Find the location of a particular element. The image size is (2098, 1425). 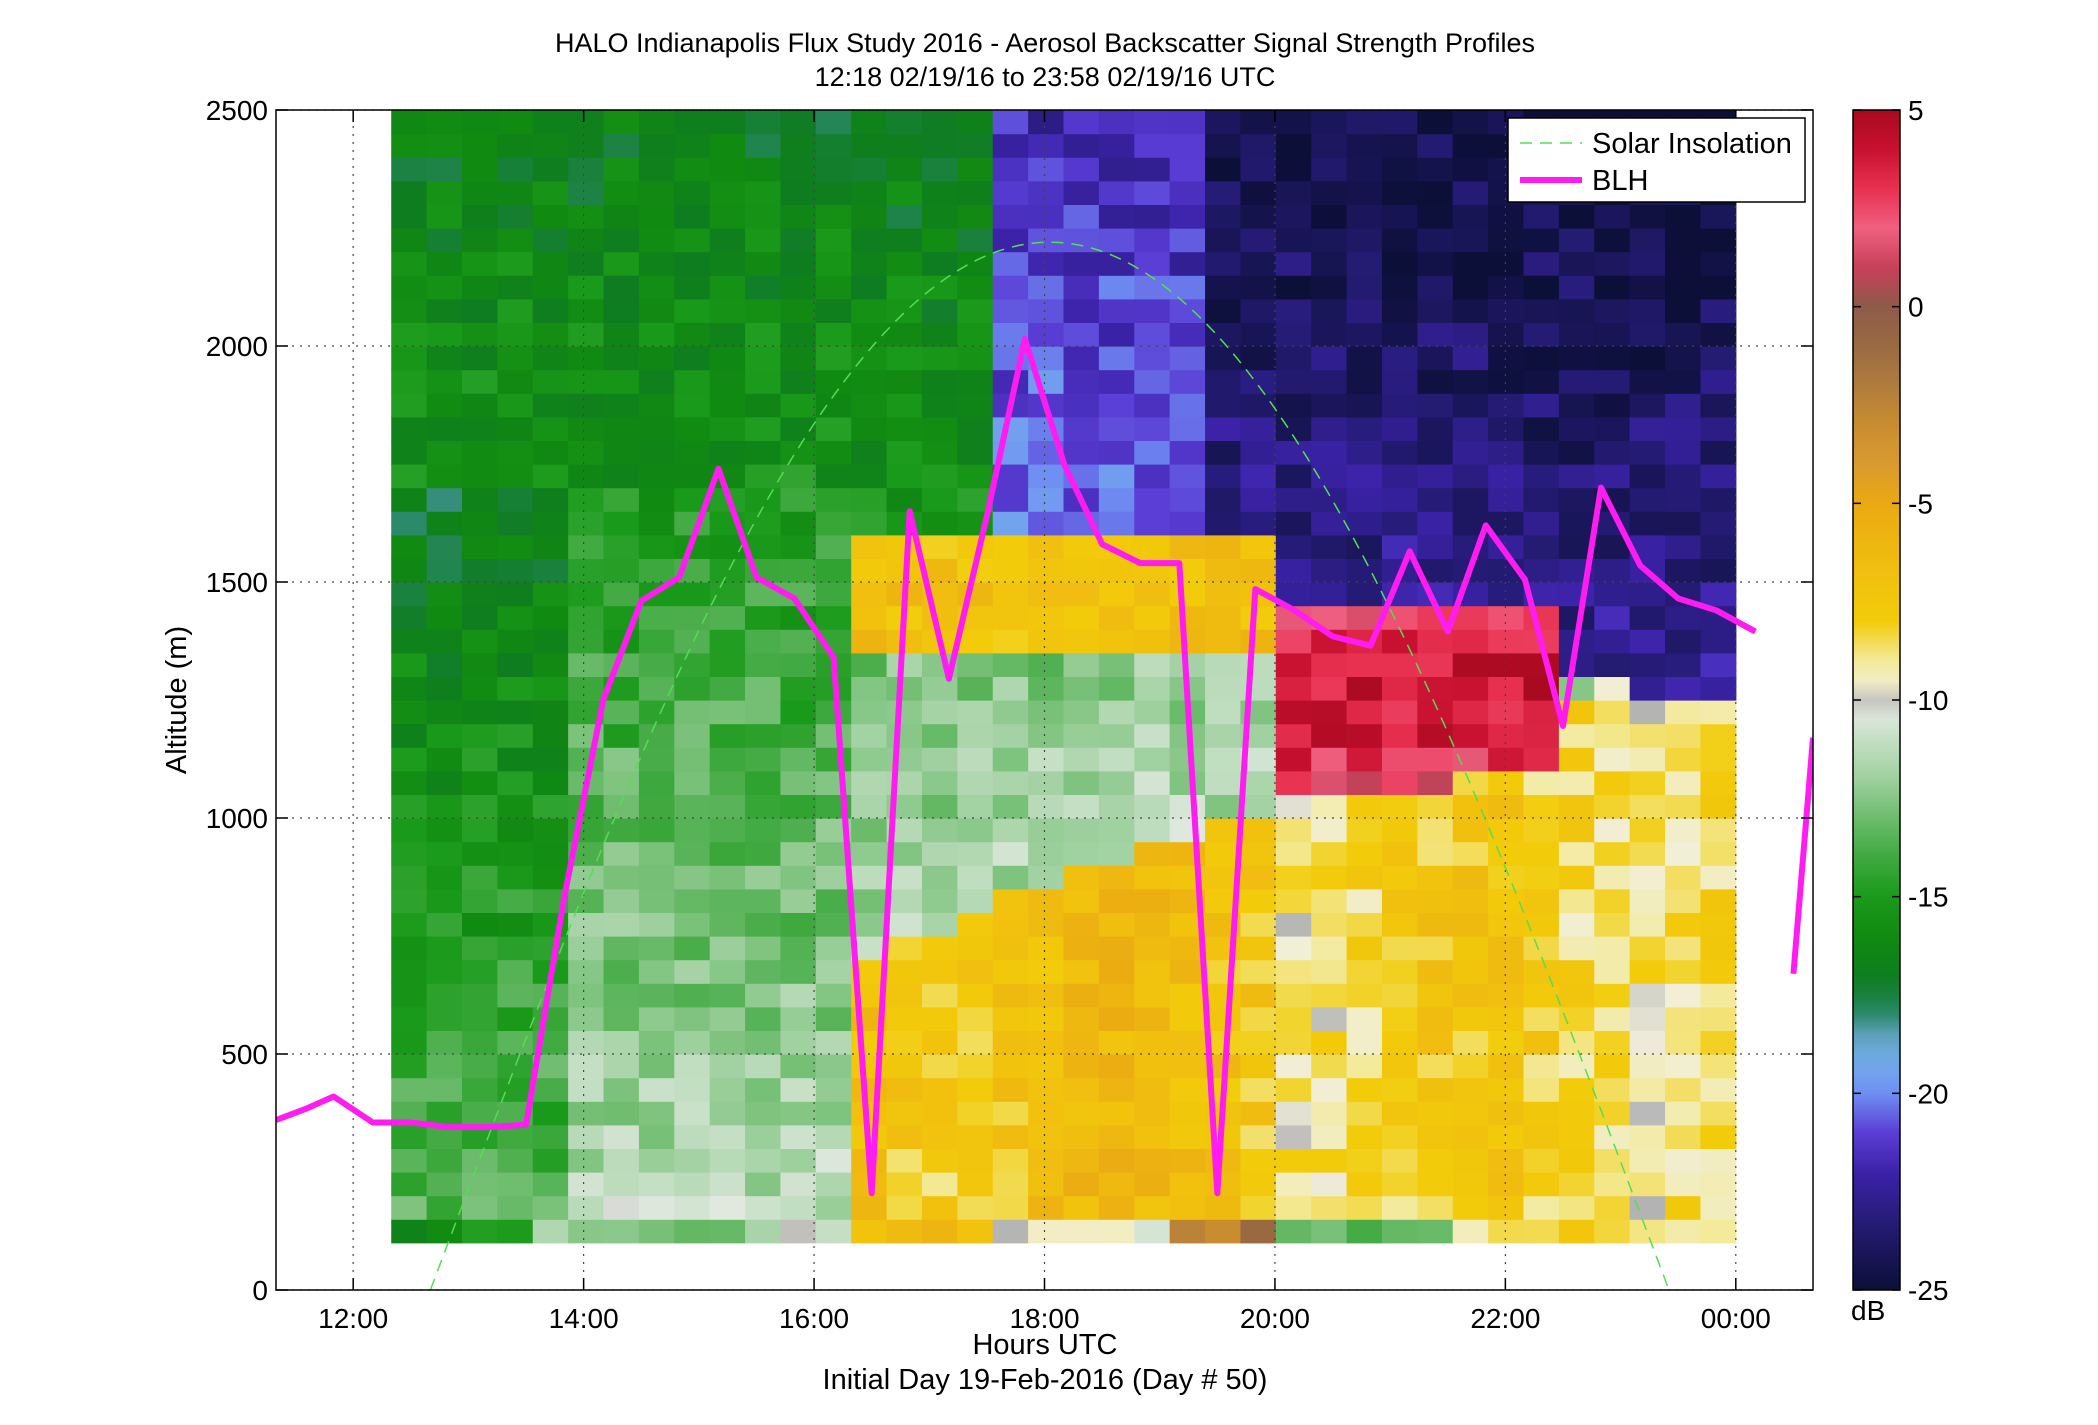

colorbar-tick-label: 0 is located at coordinates (1916, 307).